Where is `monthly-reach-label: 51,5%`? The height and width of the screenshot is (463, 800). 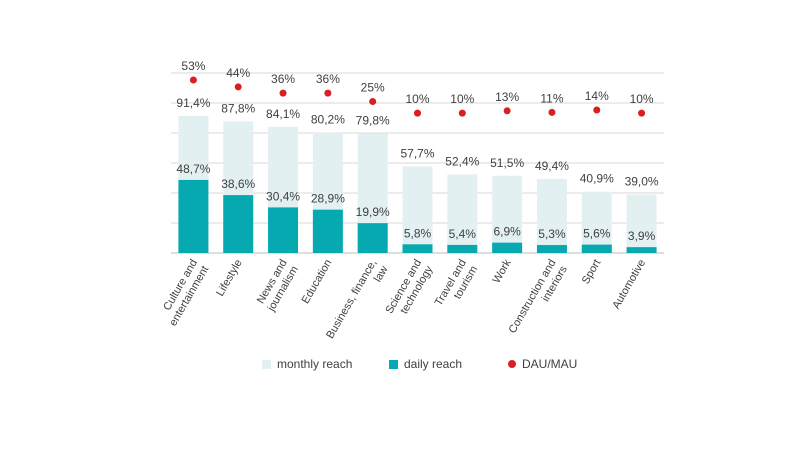
monthly-reach-label: 51,5% is located at coordinates (507, 163).